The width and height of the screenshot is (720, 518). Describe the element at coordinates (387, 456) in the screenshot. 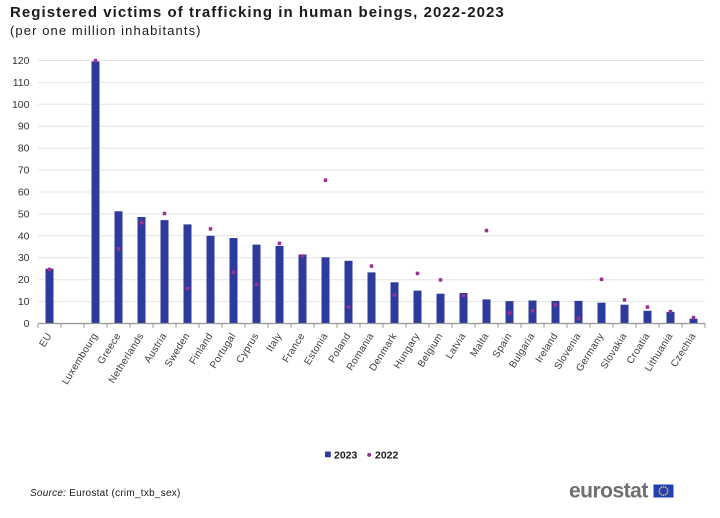

I see `svg-text: 2022` at that location.